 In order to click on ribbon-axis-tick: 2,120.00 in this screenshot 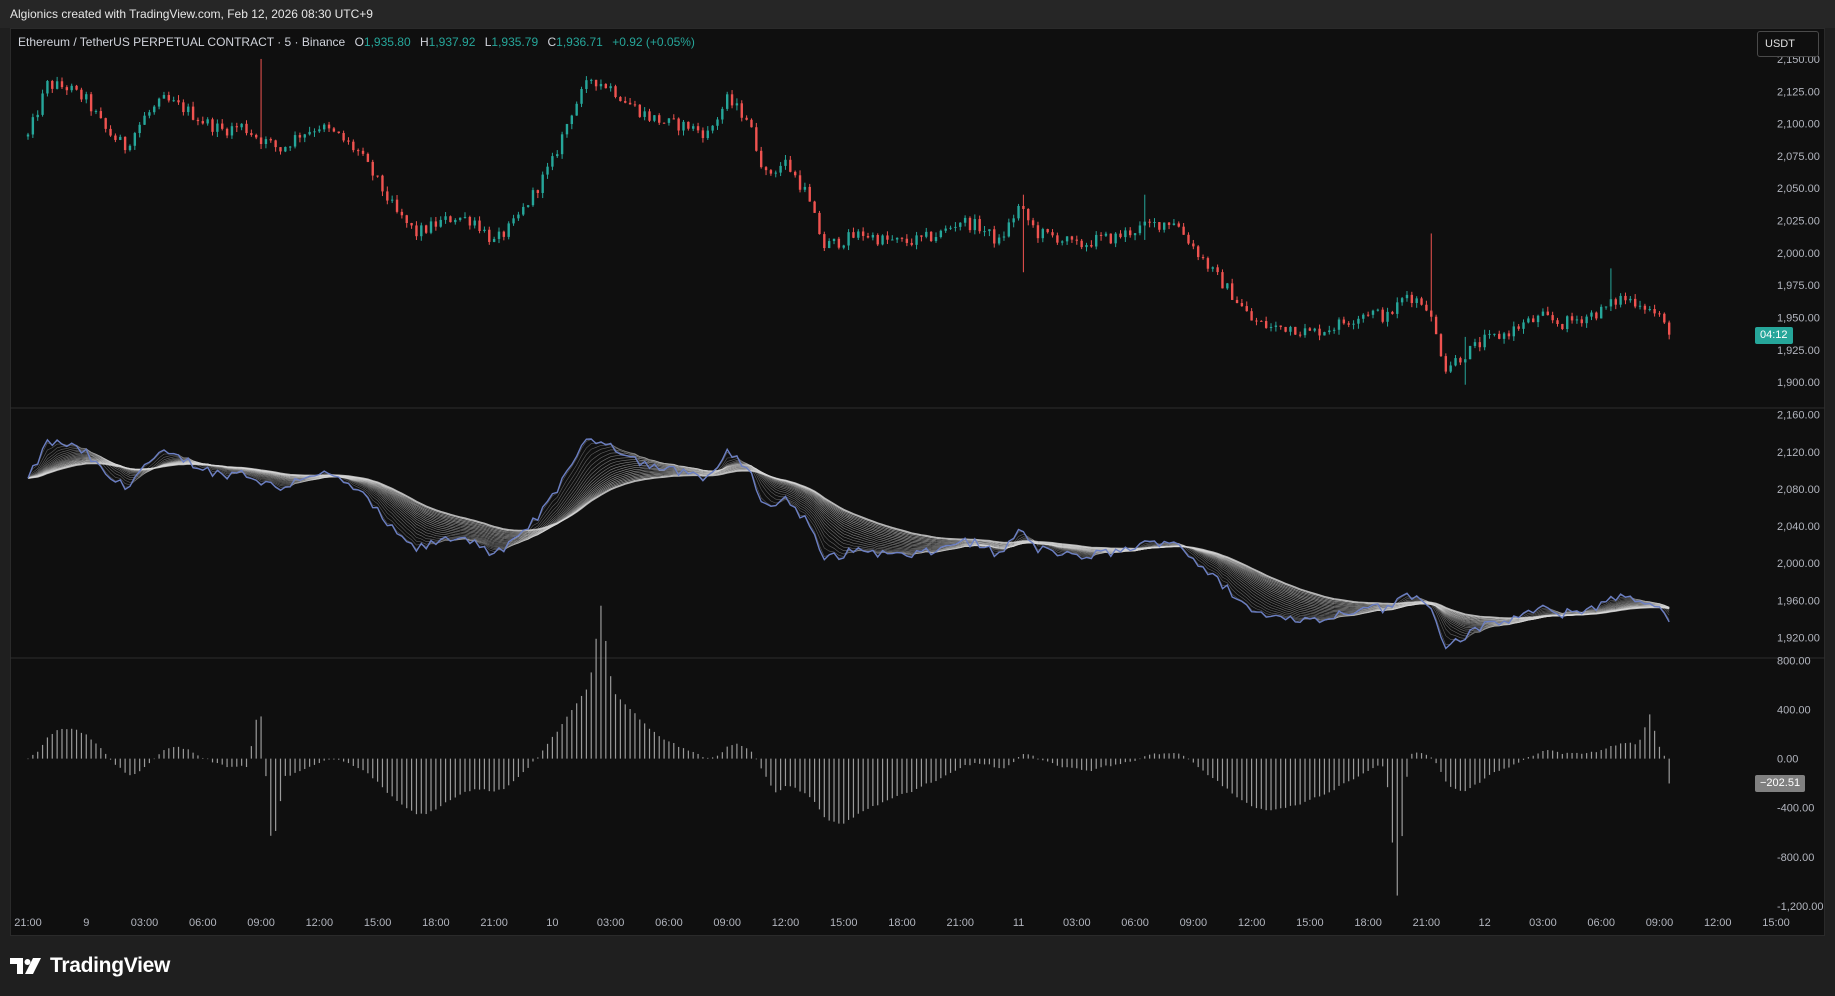, I will do `click(1798, 453)`.